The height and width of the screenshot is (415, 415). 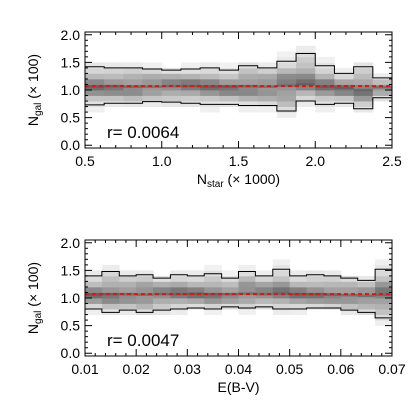 I want to click on plot-area, so click(x=238, y=293).